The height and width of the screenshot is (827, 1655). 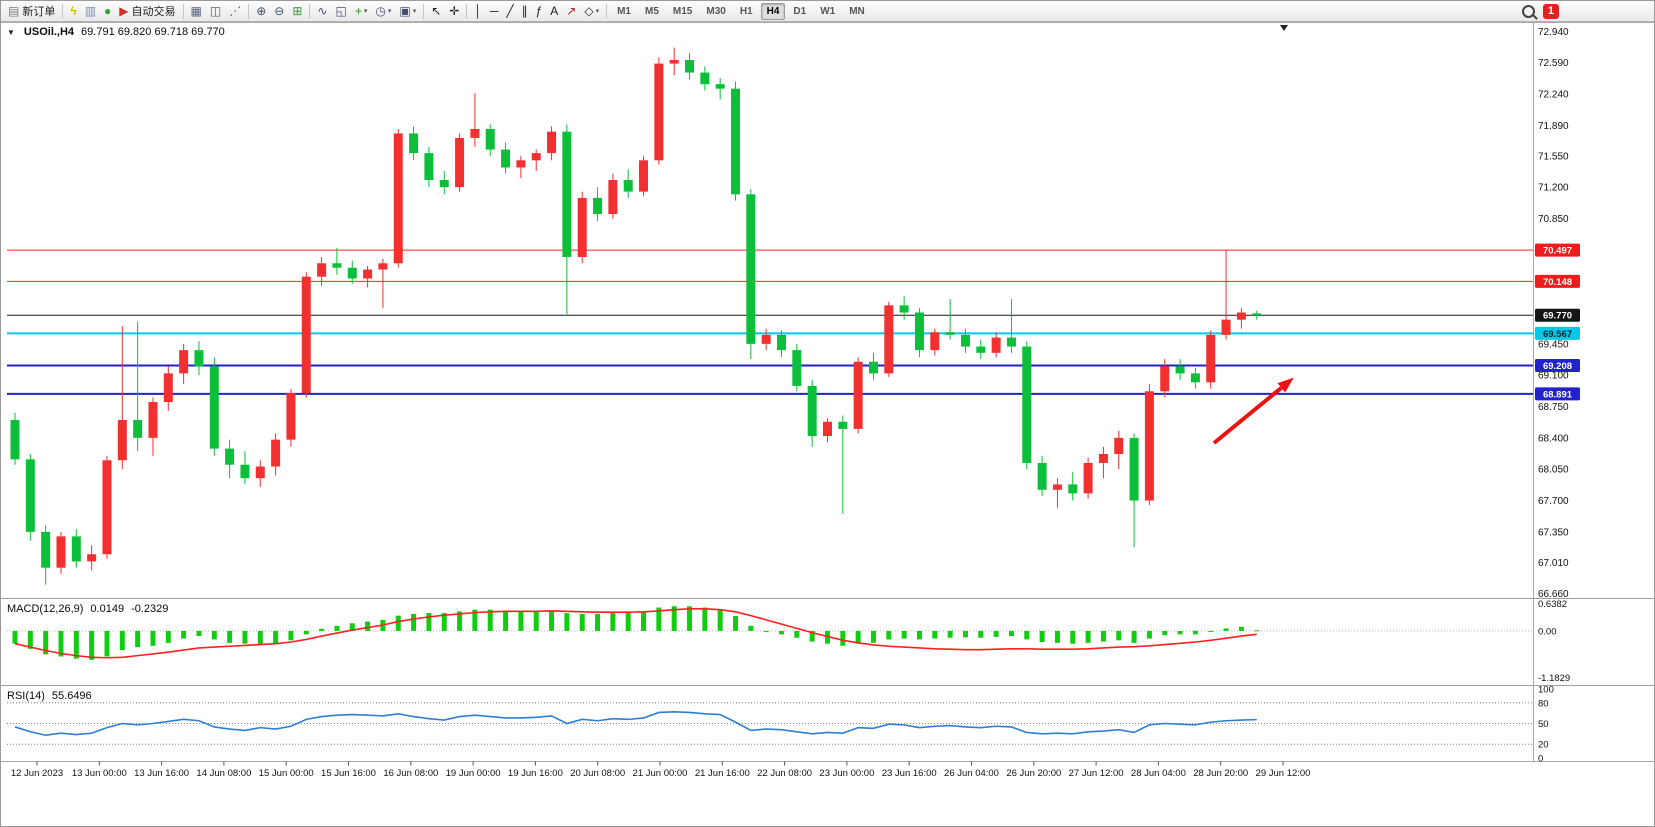 I want to click on cursor-button: ↖, so click(x=436, y=11).